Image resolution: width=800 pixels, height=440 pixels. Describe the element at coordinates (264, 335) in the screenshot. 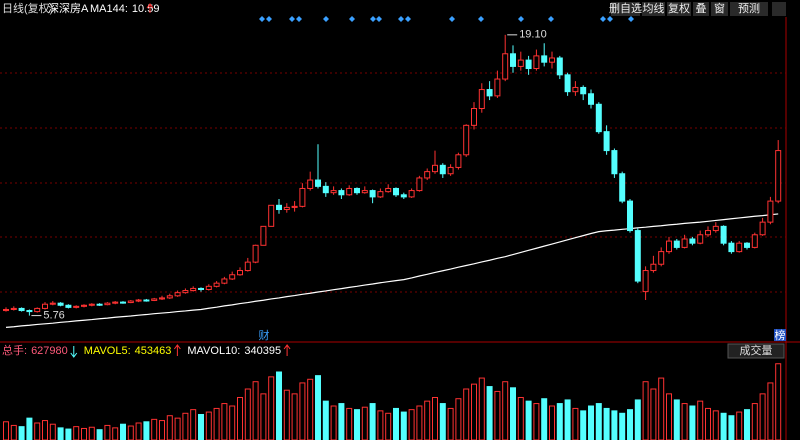

I see `event-marker: 财` at that location.